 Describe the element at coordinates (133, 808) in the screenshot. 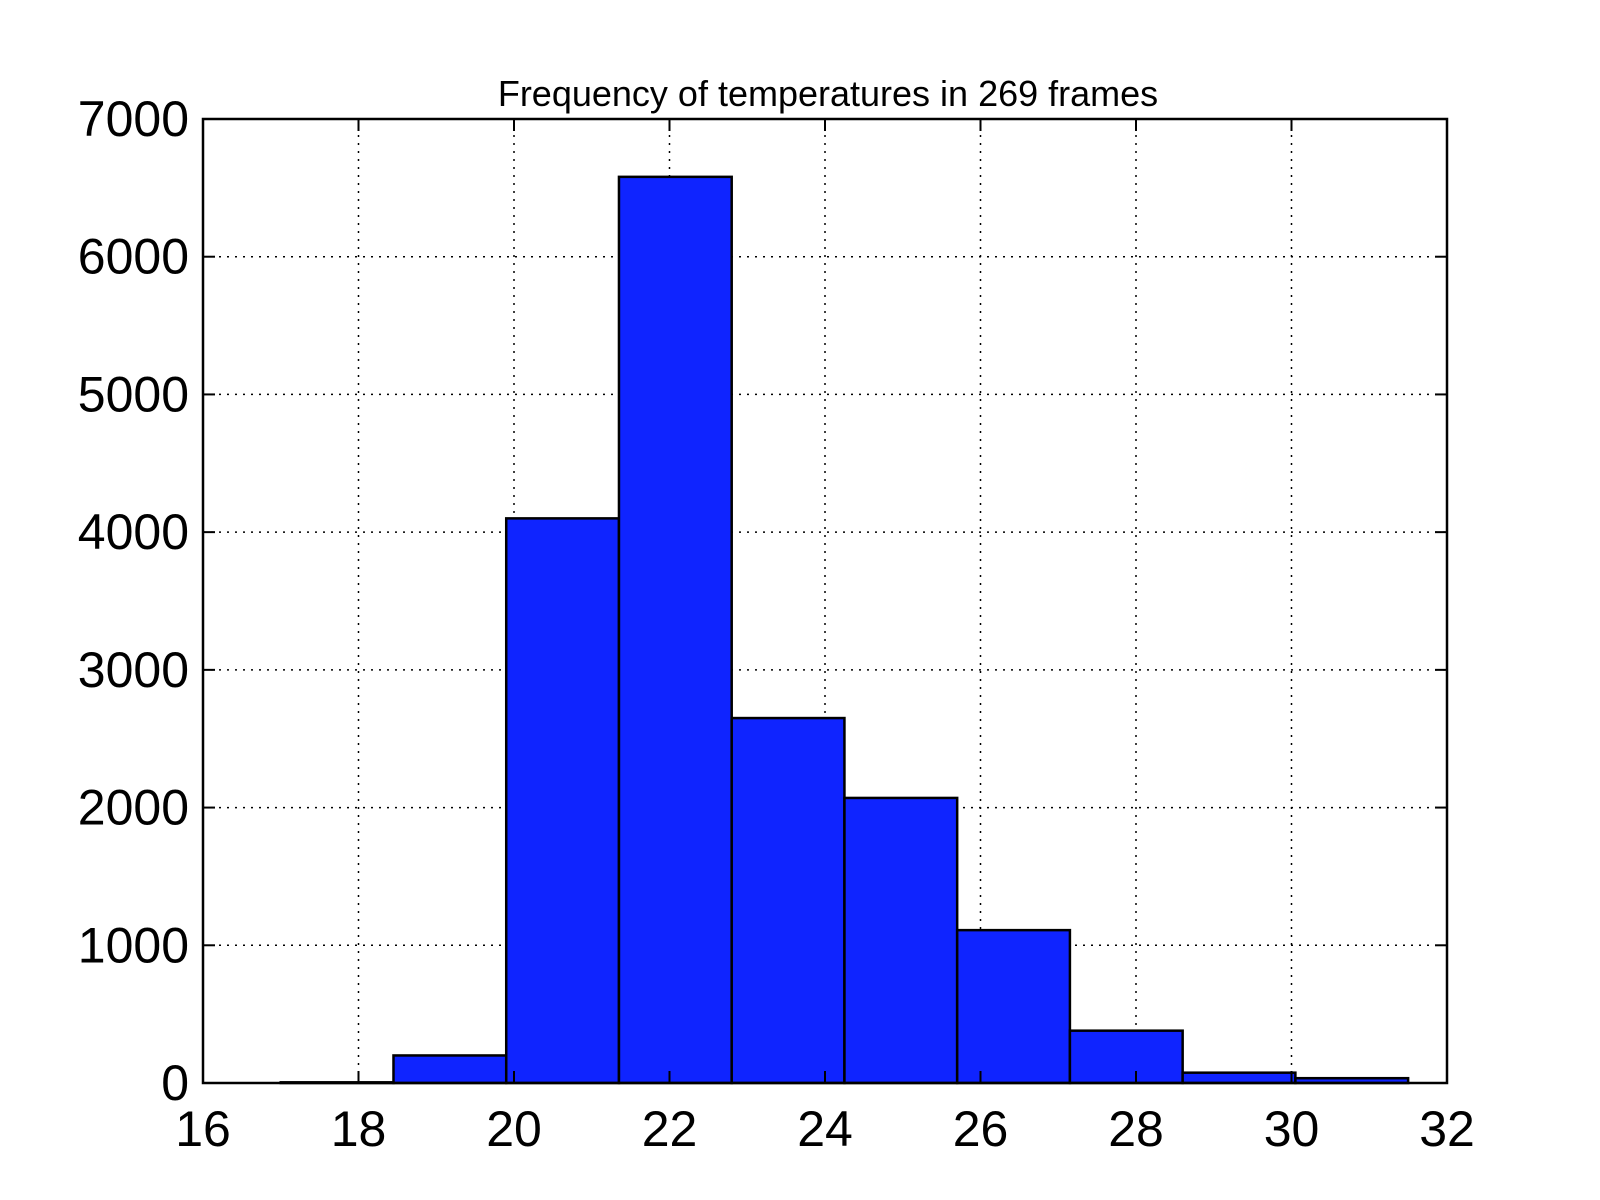

I see `y-tick-label: 2000` at that location.